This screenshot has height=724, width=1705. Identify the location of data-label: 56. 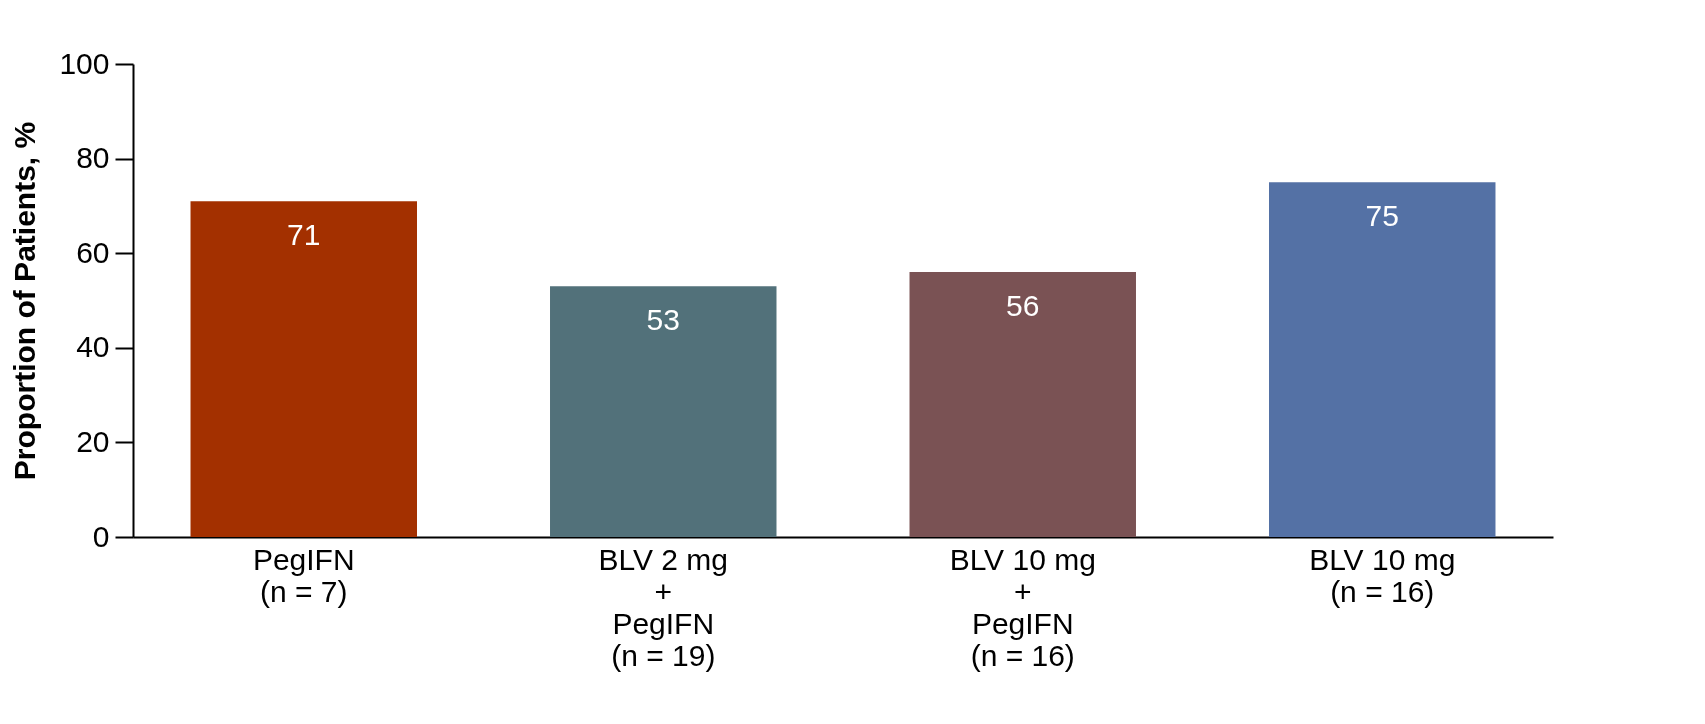
(1023, 306).